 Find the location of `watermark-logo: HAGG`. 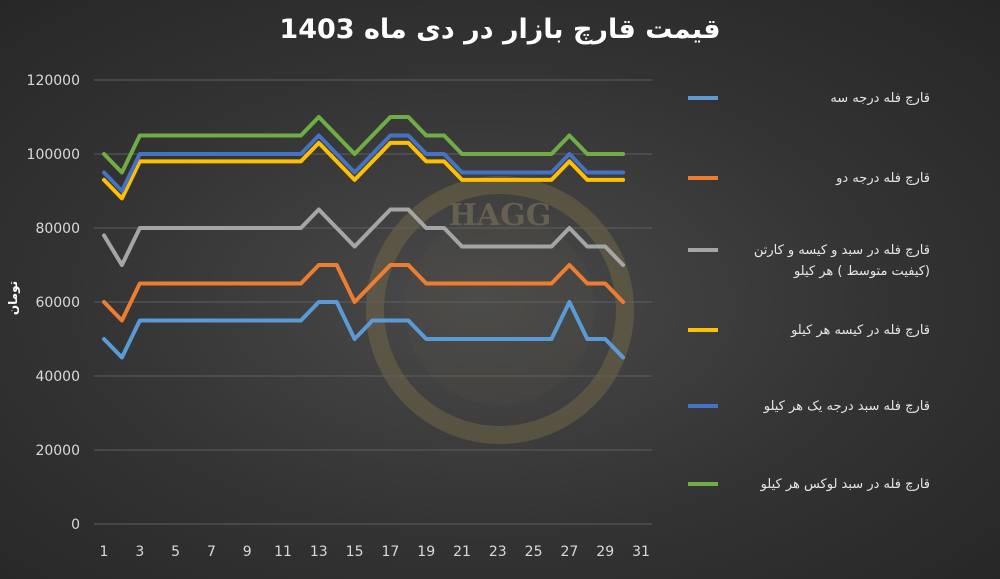

watermark-logo: HAGG is located at coordinates (500, 310).